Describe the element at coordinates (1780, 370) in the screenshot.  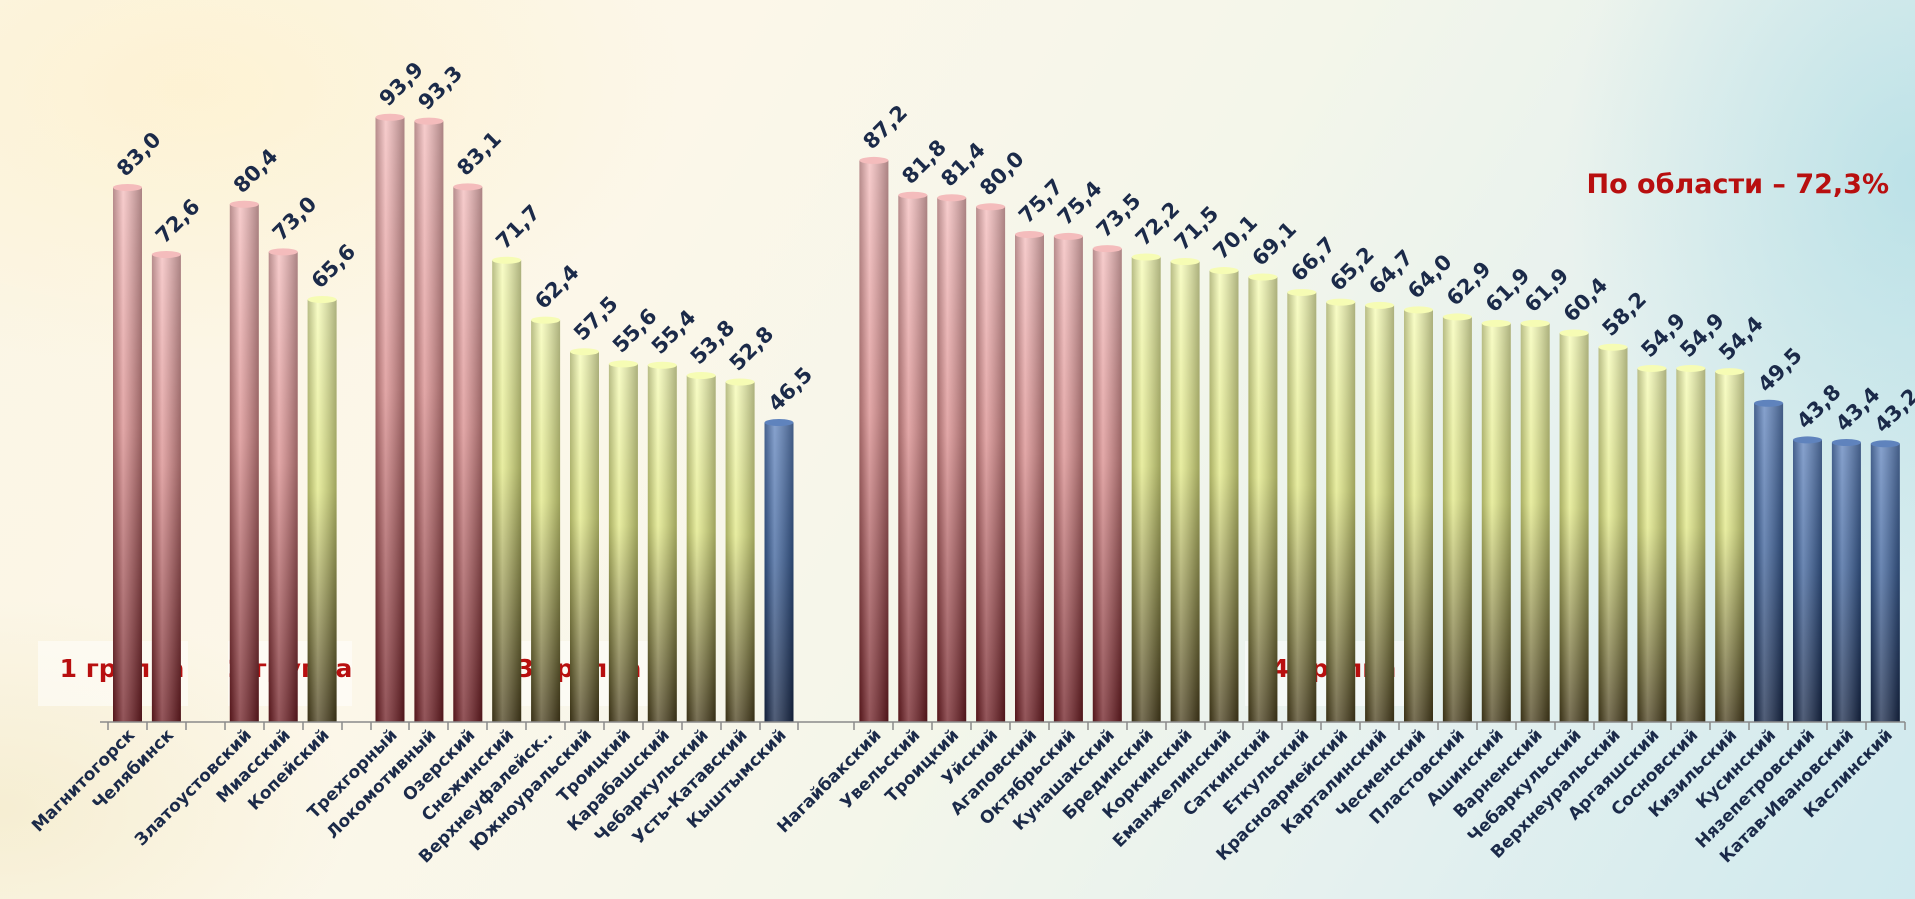
I see `bar-value-label: 49,5` at that location.